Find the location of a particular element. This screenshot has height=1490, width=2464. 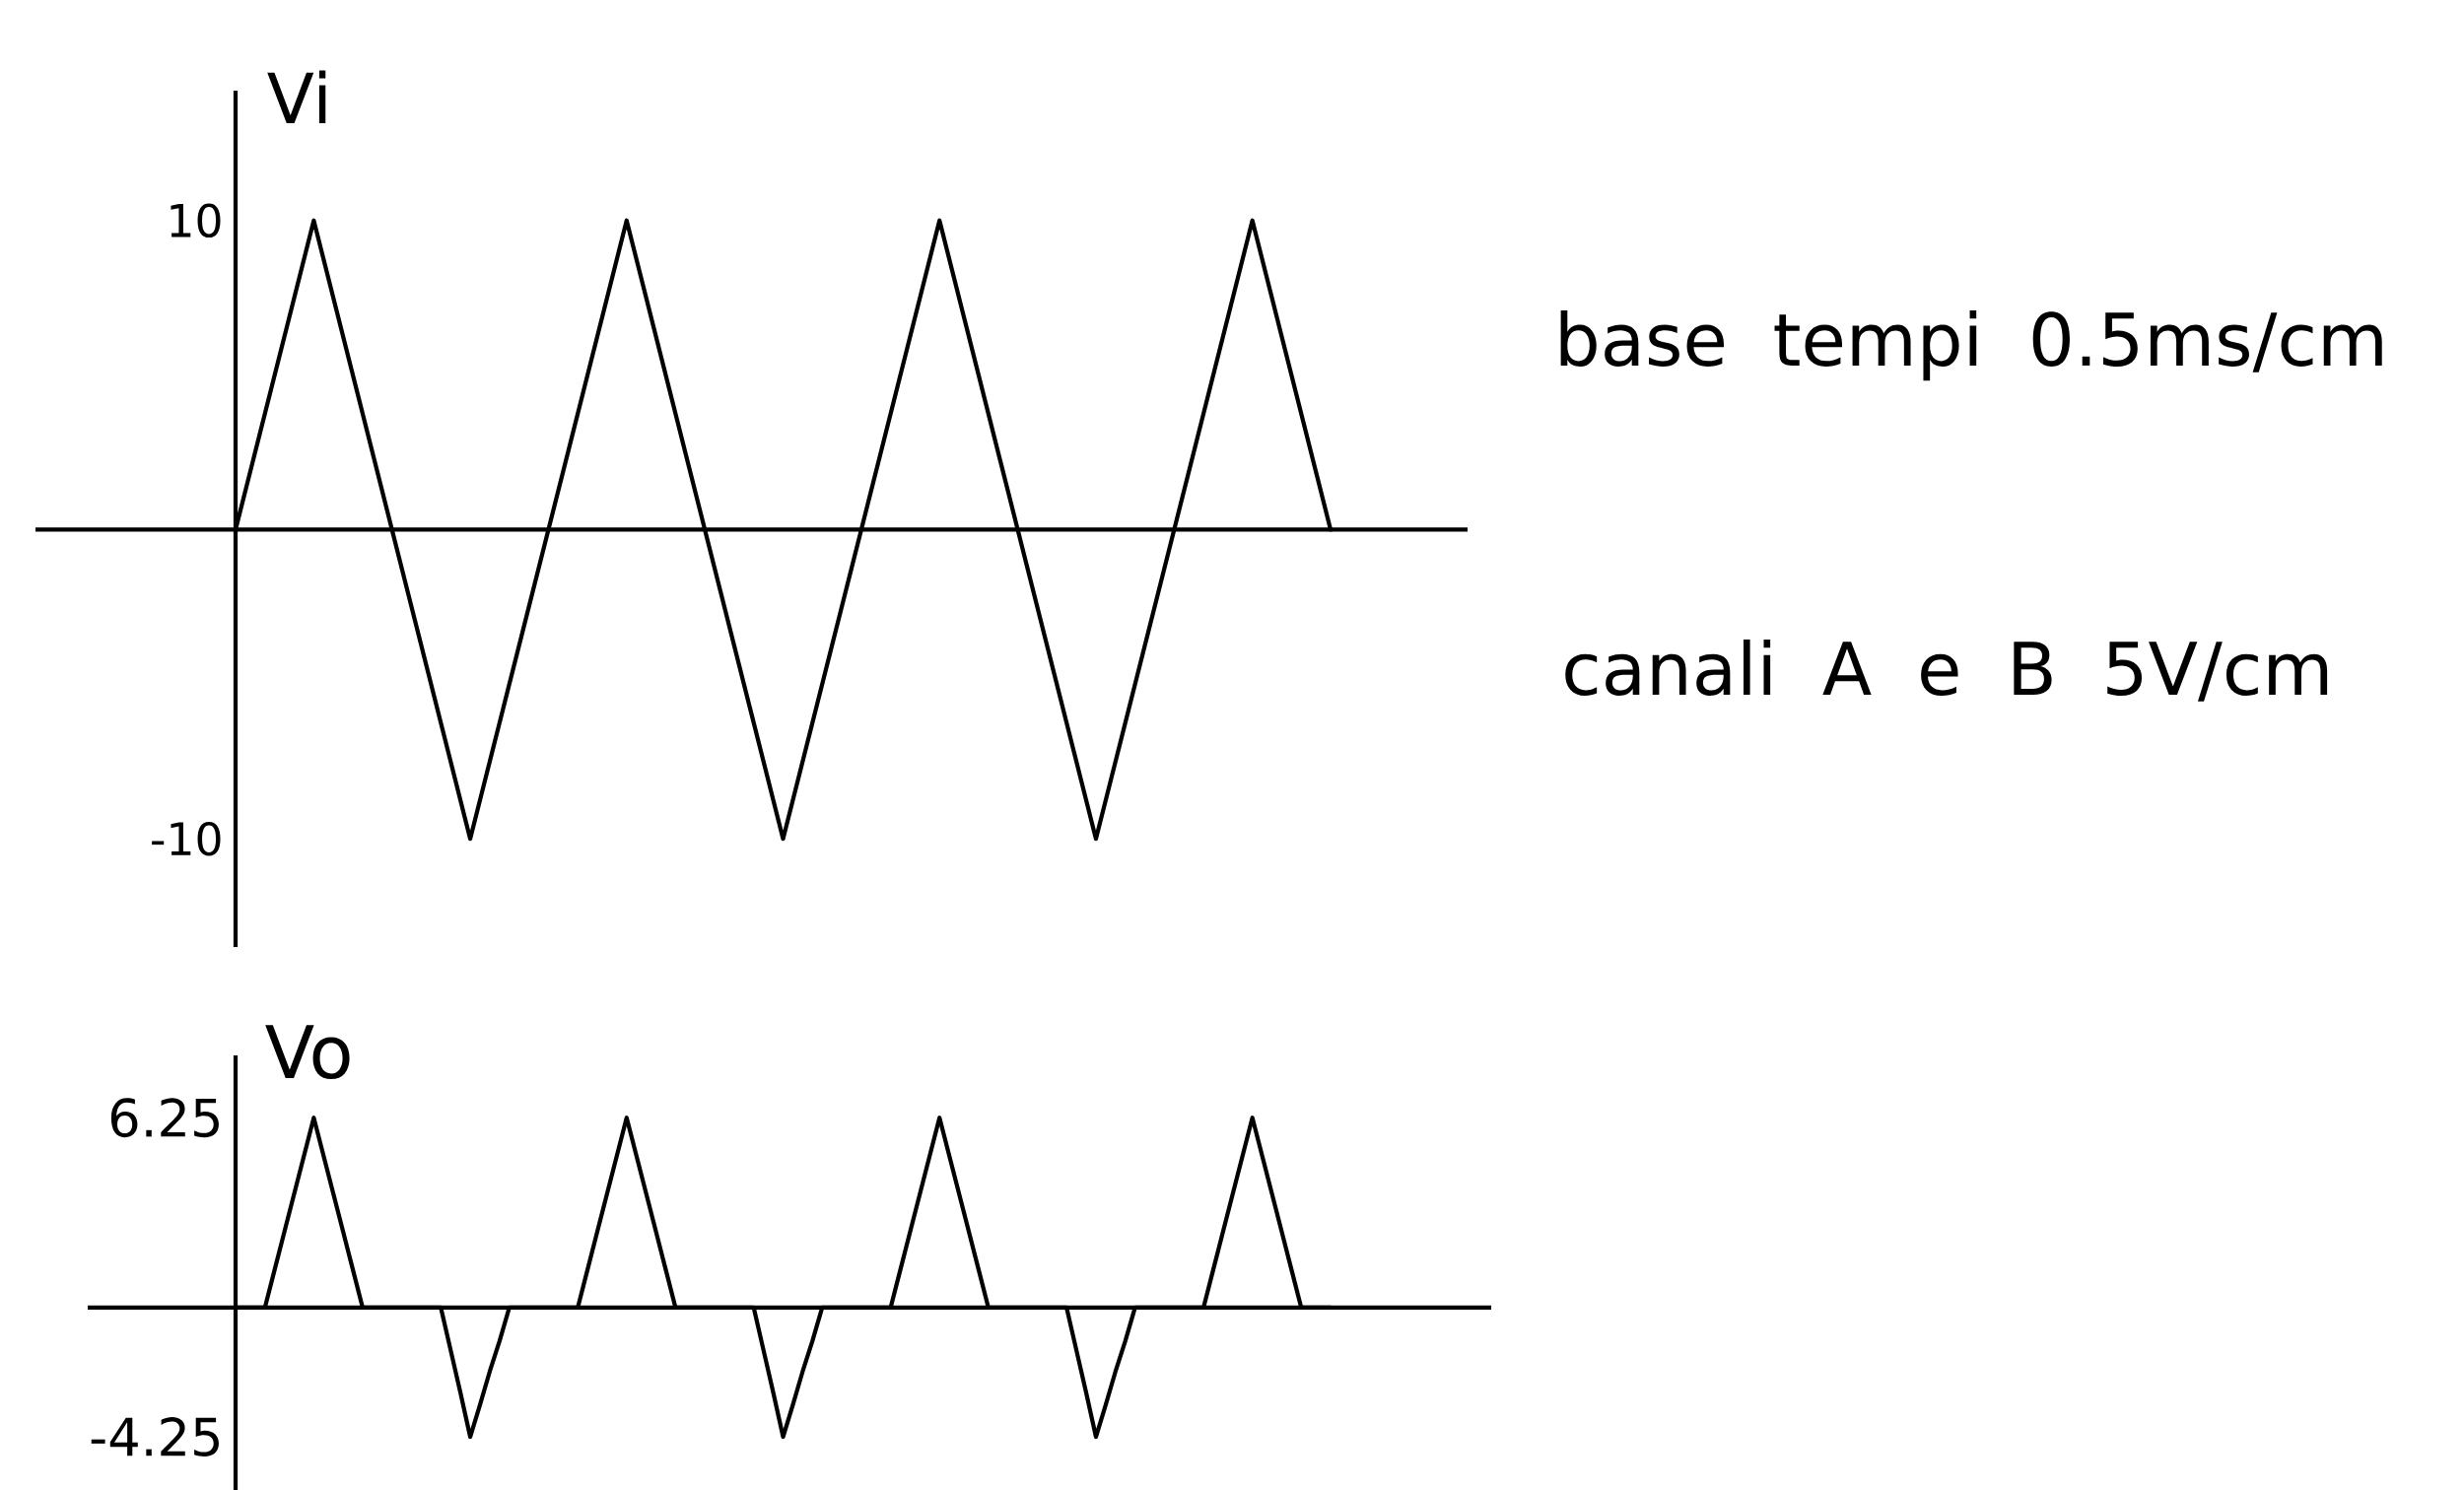

y-axis-title: Vo is located at coordinates (307, 1052).